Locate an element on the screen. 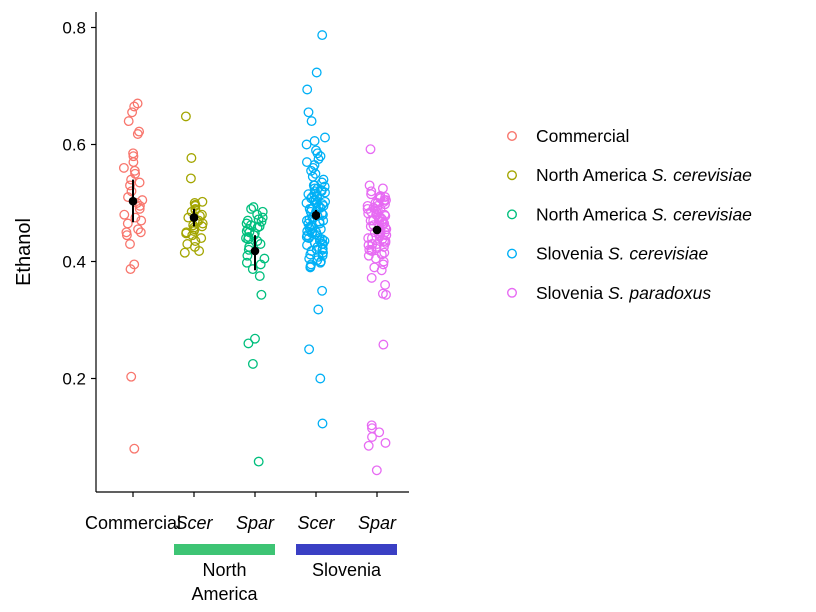 The height and width of the screenshot is (612, 816). group-label-line: Slovenia is located at coordinates (347, 570).